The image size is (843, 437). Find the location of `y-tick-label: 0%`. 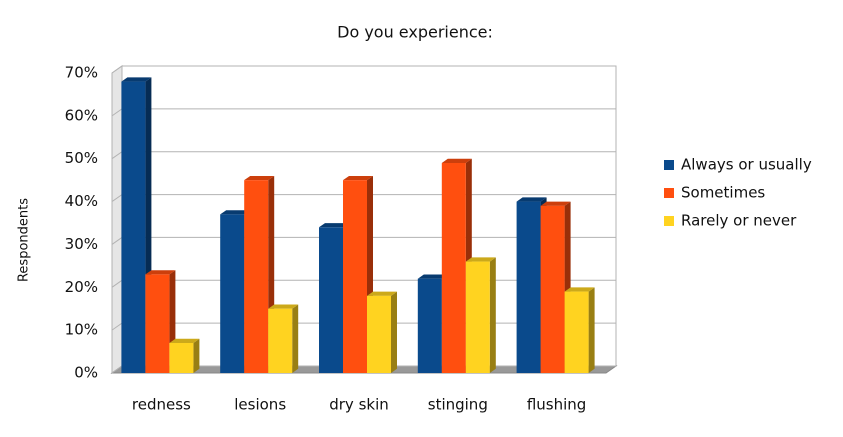

y-tick-label: 0% is located at coordinates (86, 373).